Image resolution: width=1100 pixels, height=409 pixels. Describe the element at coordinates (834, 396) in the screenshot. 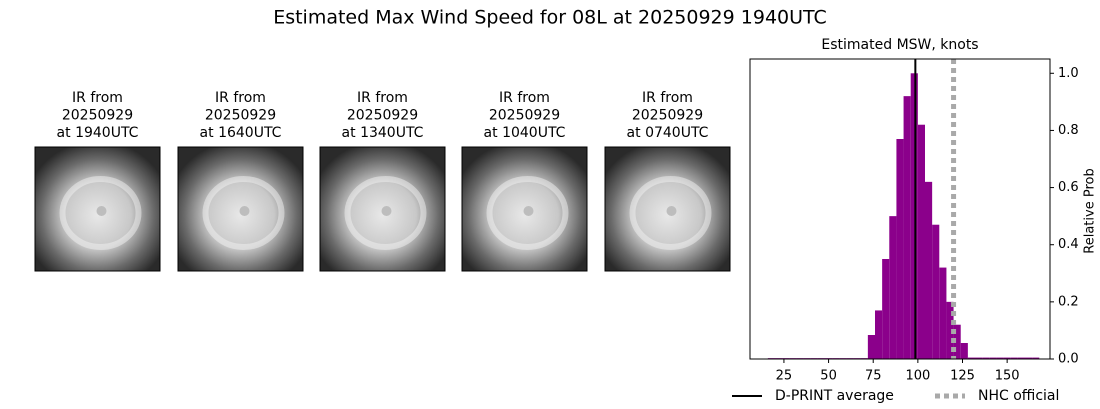

I see `legend-label: D-PRINT average` at that location.